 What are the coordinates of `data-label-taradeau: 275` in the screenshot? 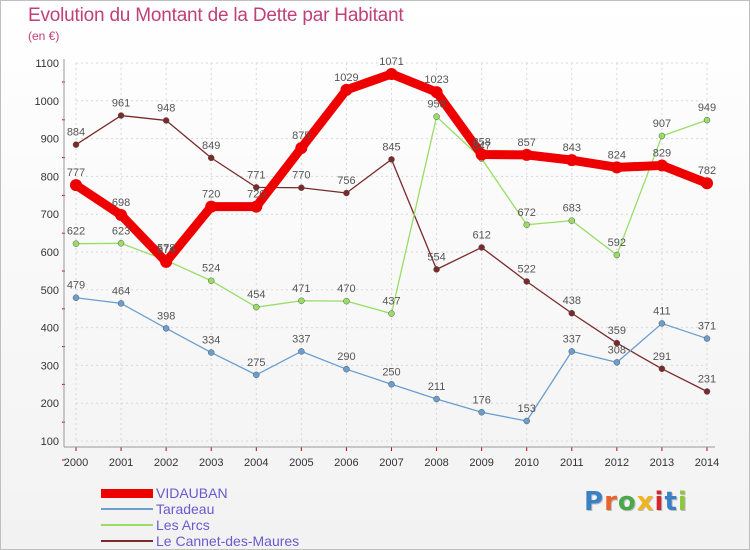 It's located at (256, 363).